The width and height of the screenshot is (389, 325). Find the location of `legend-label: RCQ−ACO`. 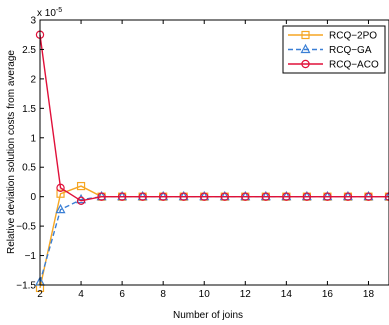

legend-label: RCQ−ACO is located at coordinates (354, 65).